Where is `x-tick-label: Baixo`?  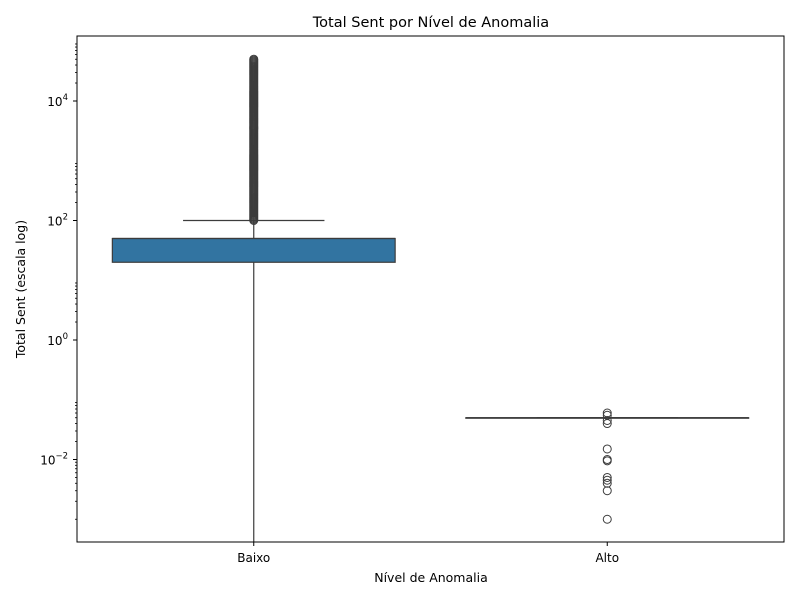 x-tick-label: Baixo is located at coordinates (253, 558).